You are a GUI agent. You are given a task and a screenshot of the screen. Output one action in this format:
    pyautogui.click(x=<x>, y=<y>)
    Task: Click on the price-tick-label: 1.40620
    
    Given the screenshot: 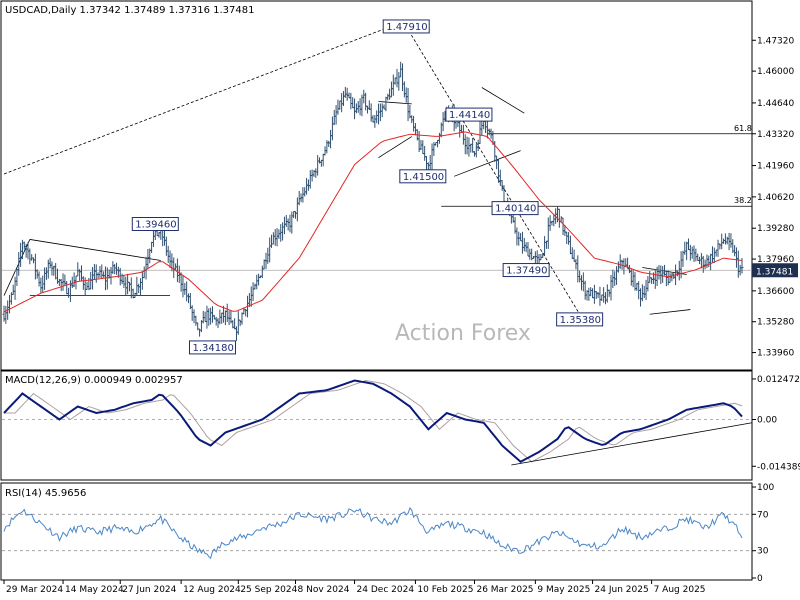 What is the action you would take?
    pyautogui.click(x=775, y=198)
    